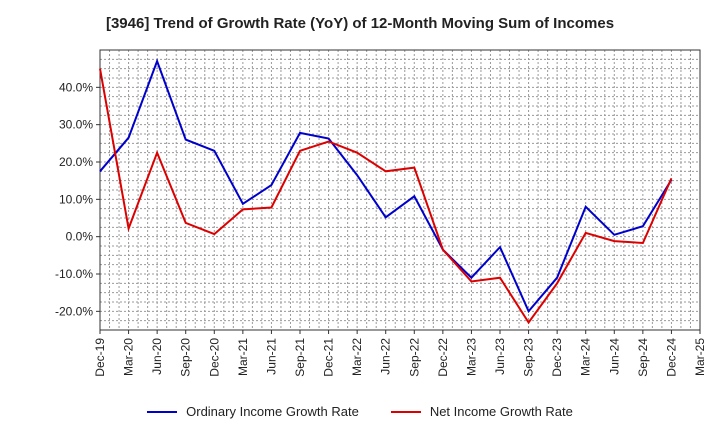 The width and height of the screenshot is (720, 440). I want to click on x-tick-label: Jun-22, so click(386, 356).